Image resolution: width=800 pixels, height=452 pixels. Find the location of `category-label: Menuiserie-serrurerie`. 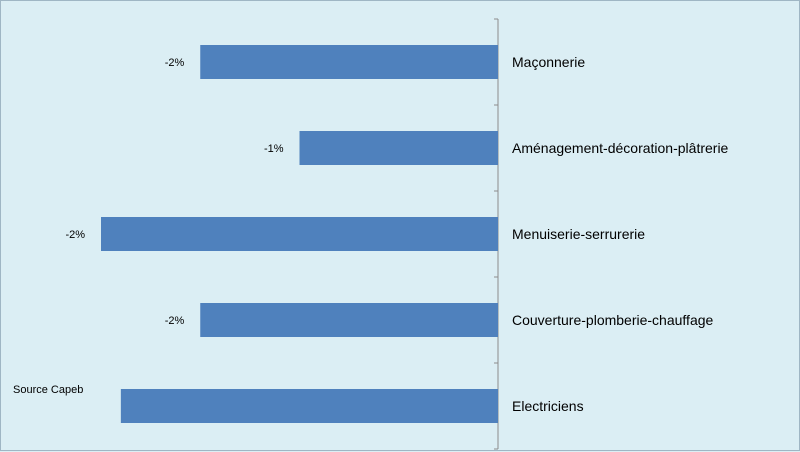

category-label: Menuiserie-serrurerie is located at coordinates (578, 234).